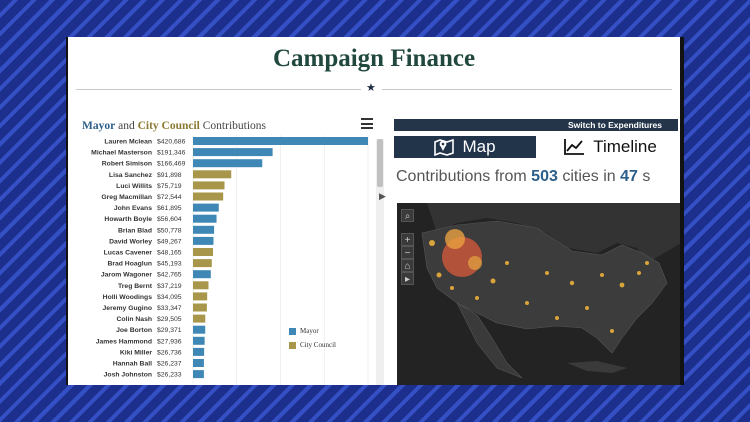 This screenshot has width=750, height=422. What do you see at coordinates (169, 364) in the screenshot?
I see `bar-value-label: $26,237` at bounding box center [169, 364].